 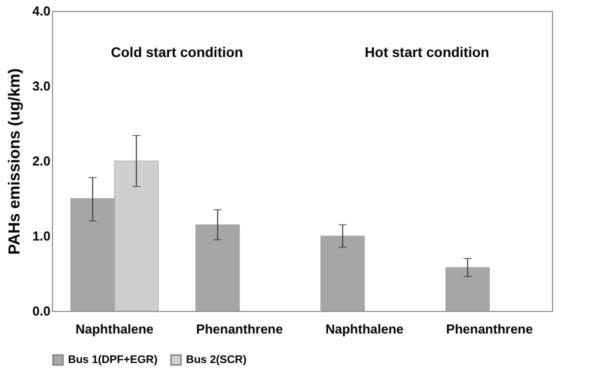 I want to click on y-tick-label: 0.0, so click(x=41, y=311).